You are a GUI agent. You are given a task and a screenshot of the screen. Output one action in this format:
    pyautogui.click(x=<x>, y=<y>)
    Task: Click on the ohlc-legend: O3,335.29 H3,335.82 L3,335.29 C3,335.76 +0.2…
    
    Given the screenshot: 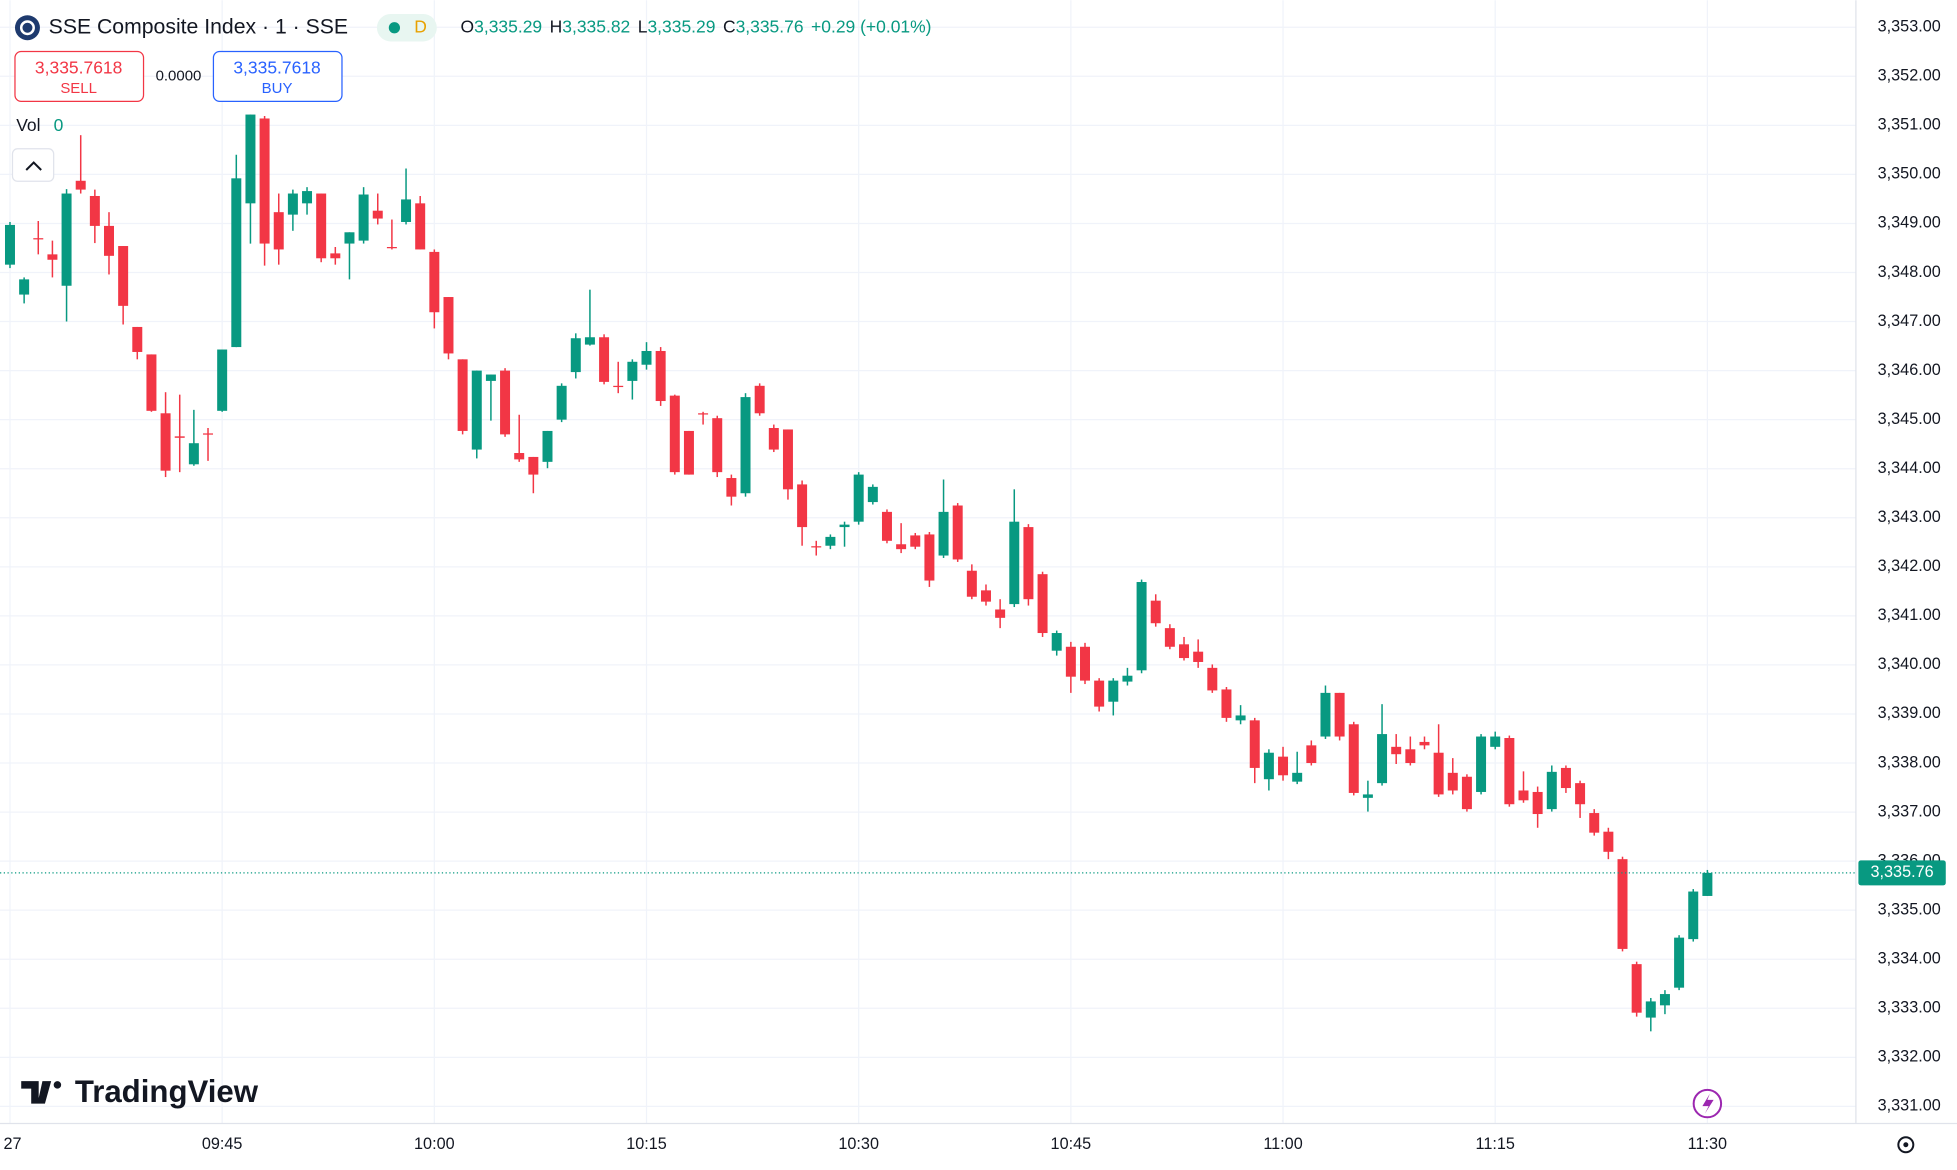 What is the action you would take?
    pyautogui.click(x=696, y=26)
    